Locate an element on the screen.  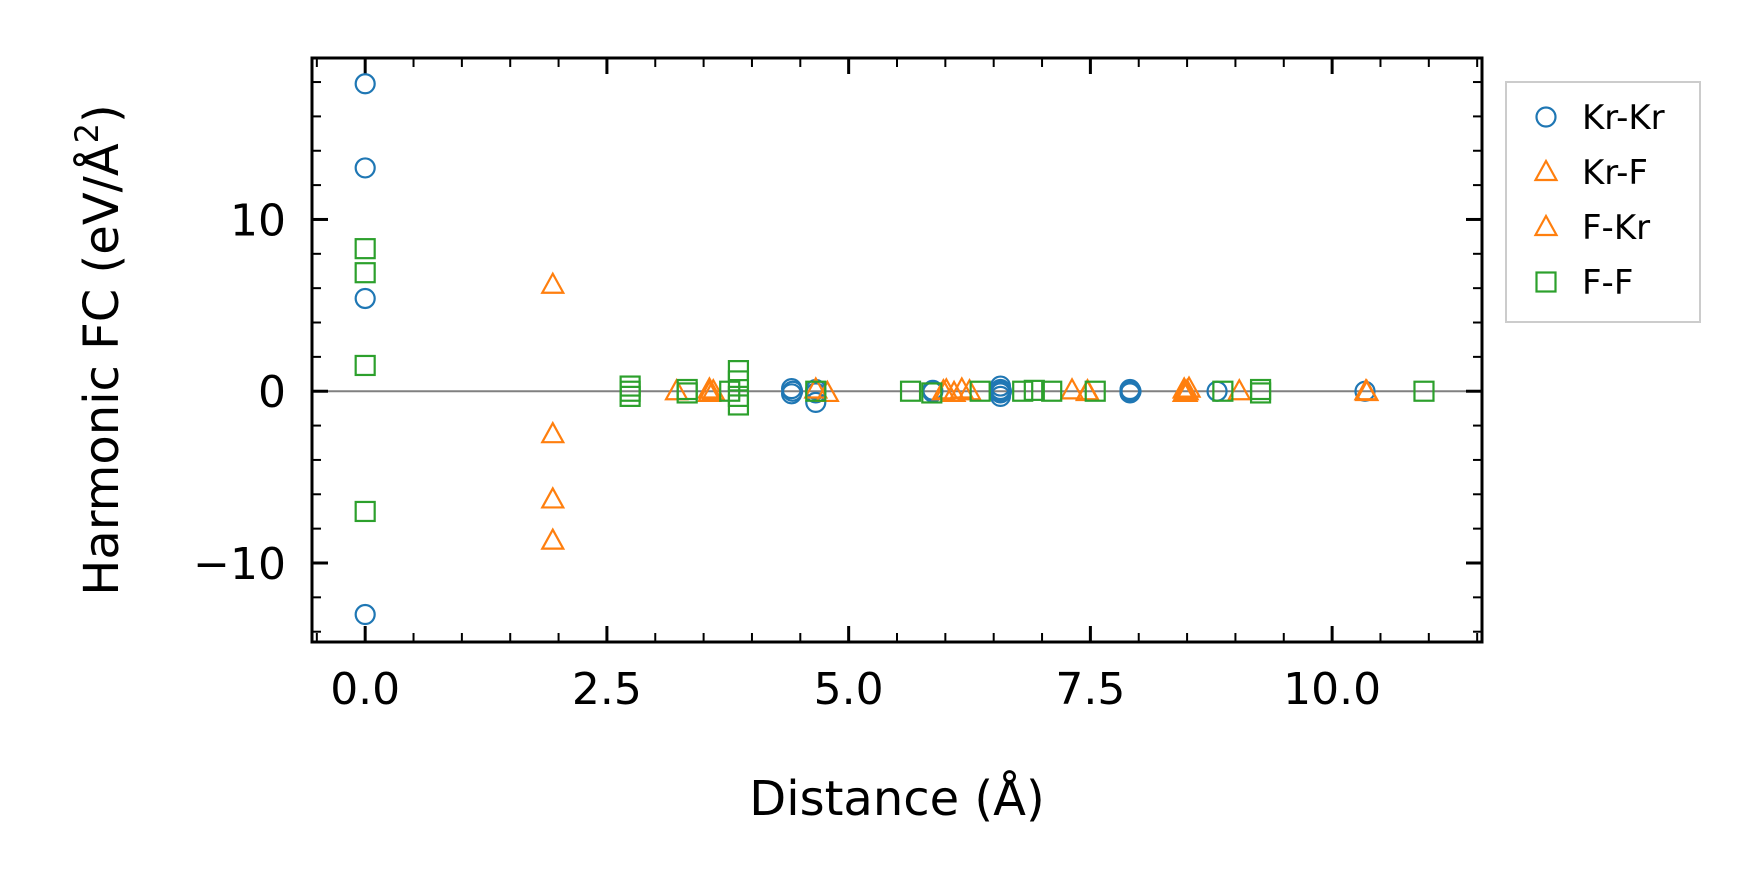
y-tick-label: 10 is located at coordinates (258, 220).